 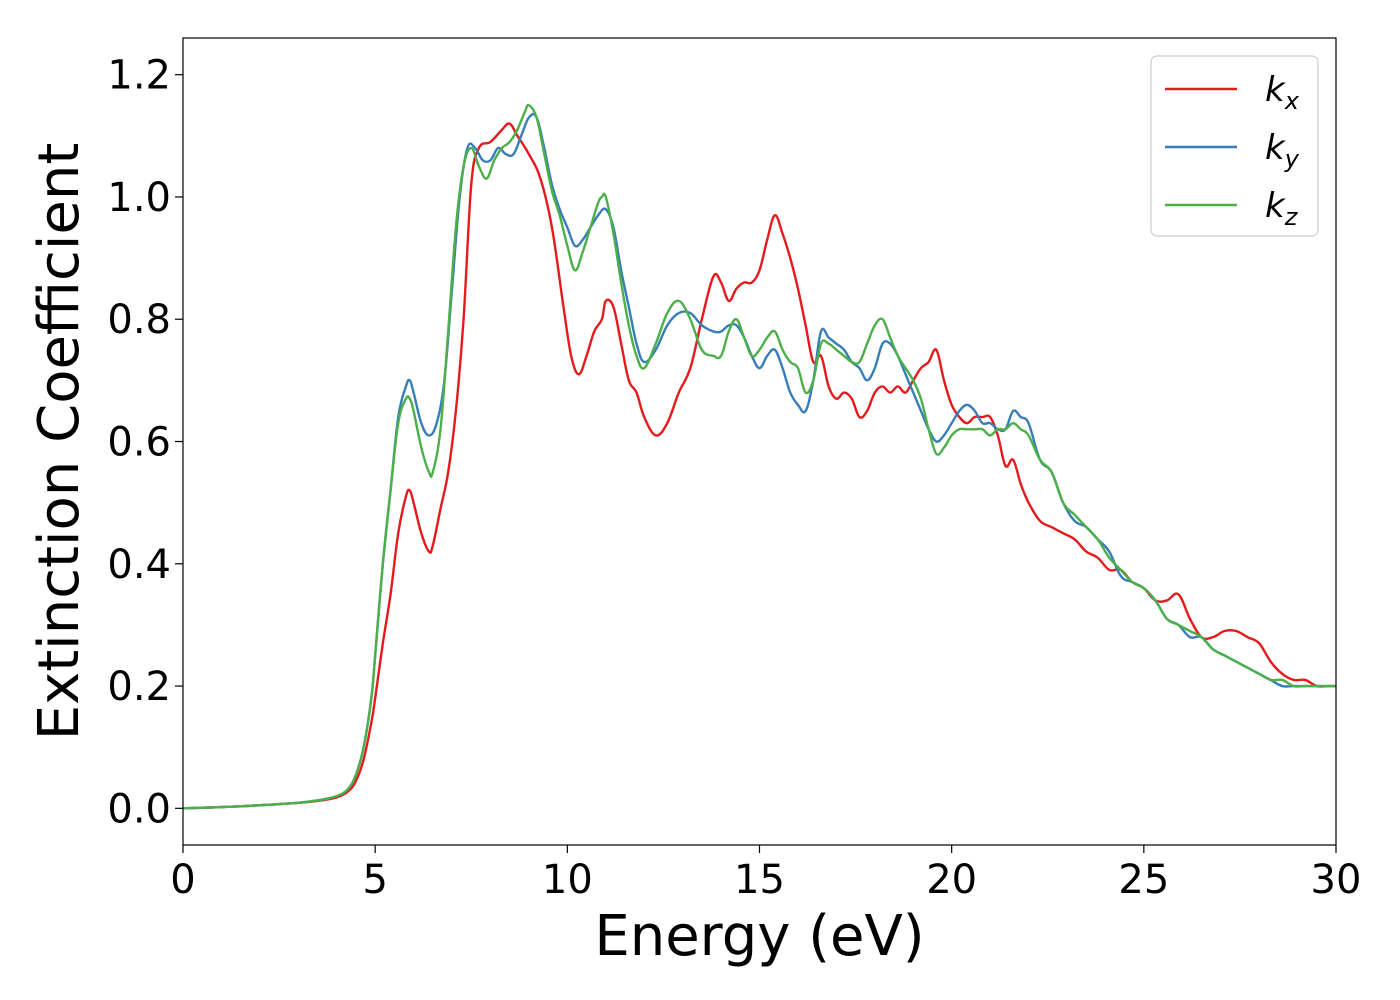 I want to click on x-axis: 0 5 10 15 20 25 30, so click(x=765, y=874).